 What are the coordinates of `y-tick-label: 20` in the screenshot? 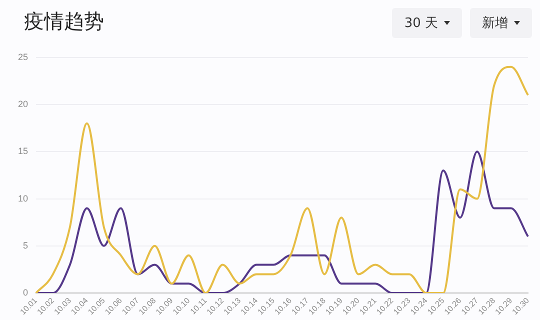 It's located at (23, 104).